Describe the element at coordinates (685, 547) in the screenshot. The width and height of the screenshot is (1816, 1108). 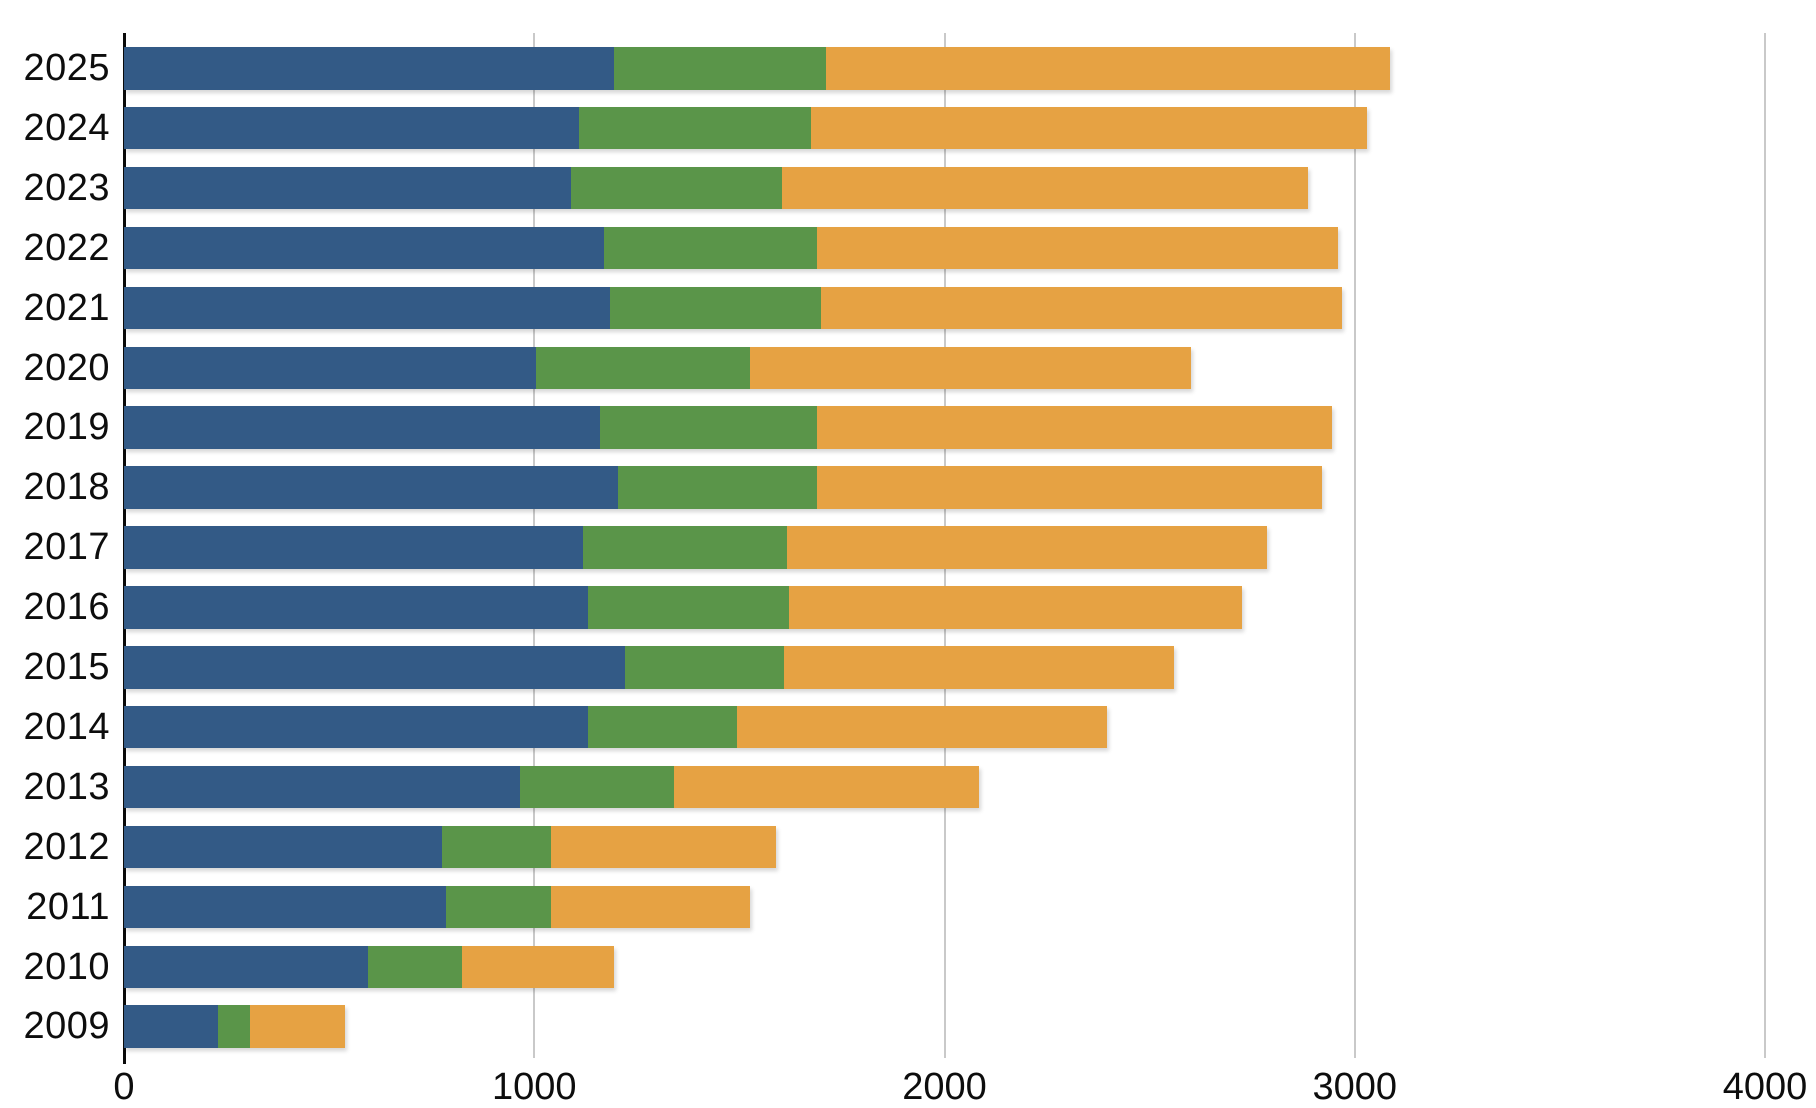
I see `bar-segment-green-2017` at that location.